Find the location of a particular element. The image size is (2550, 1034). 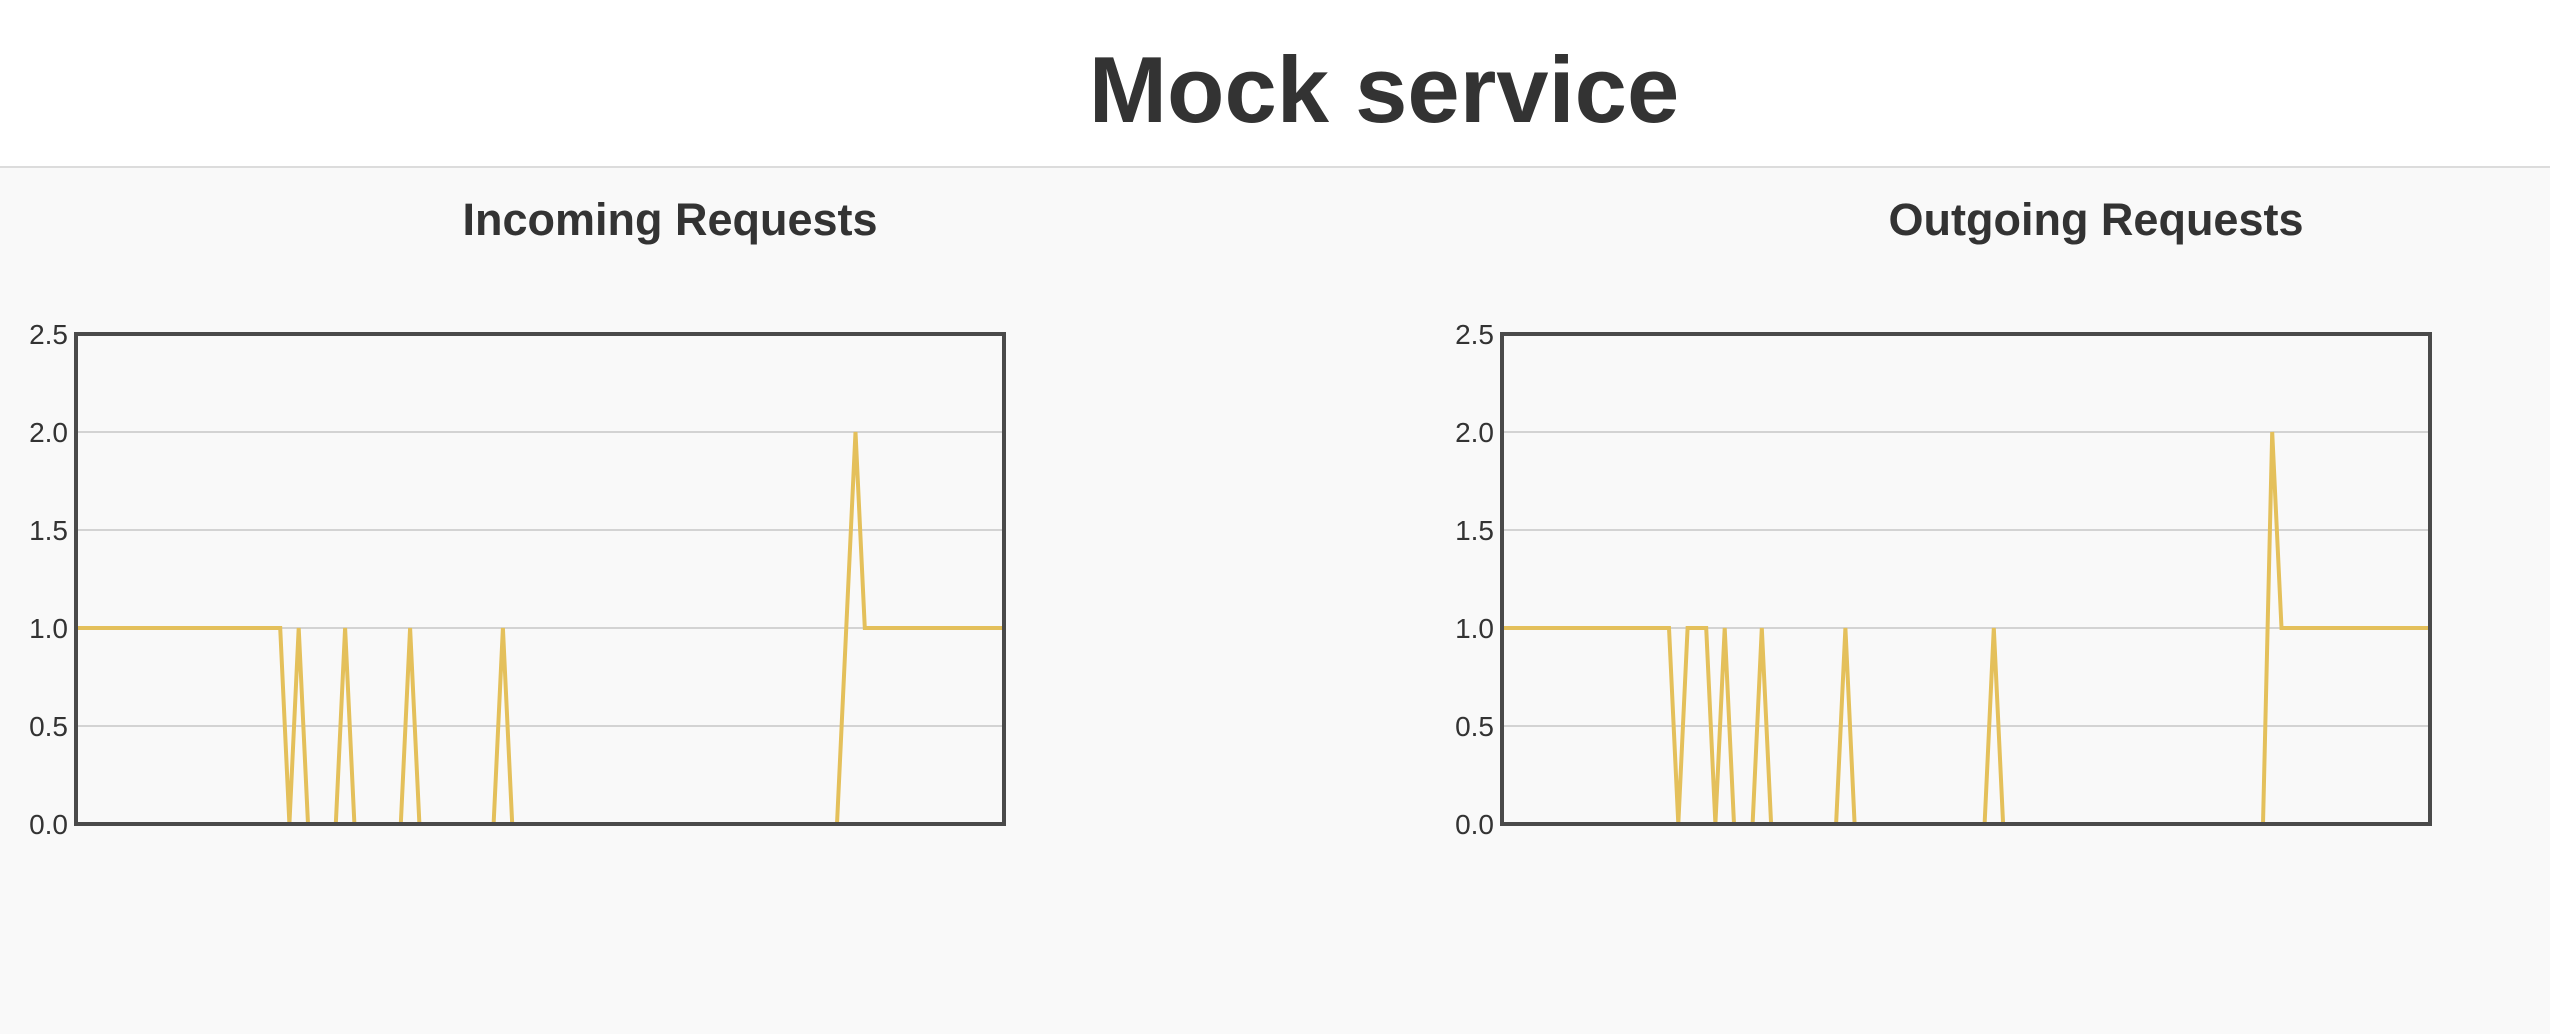

page-title: Mock service is located at coordinates (1384, 89).